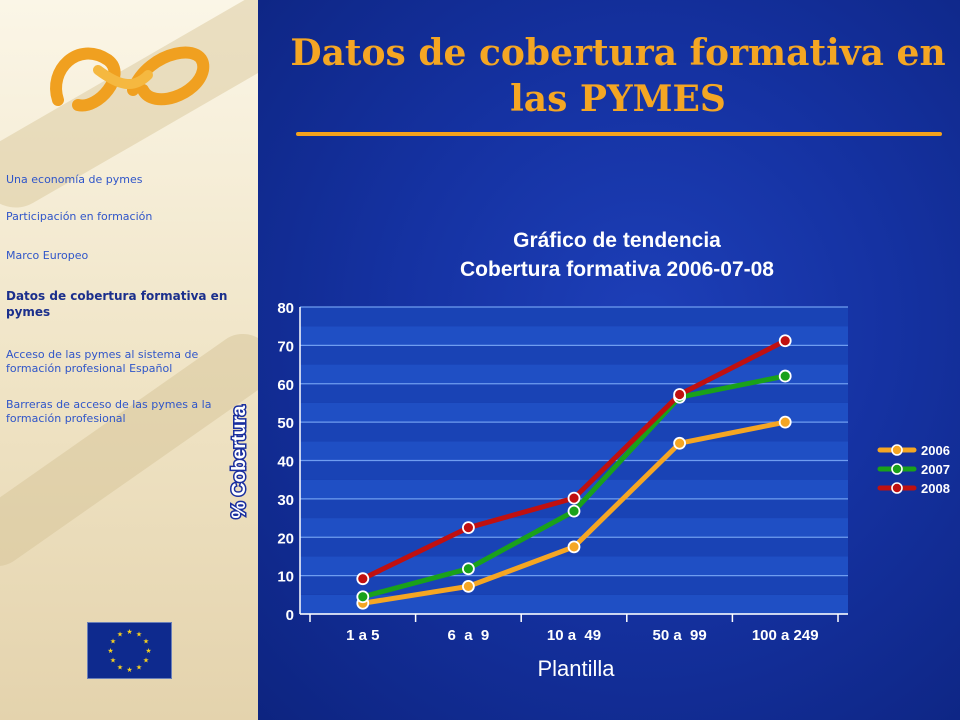  Describe the element at coordinates (117, 304) in the screenshot. I see `sidebar-item-datos-cobertura: Datos de cobertura formativa en pymes` at that location.